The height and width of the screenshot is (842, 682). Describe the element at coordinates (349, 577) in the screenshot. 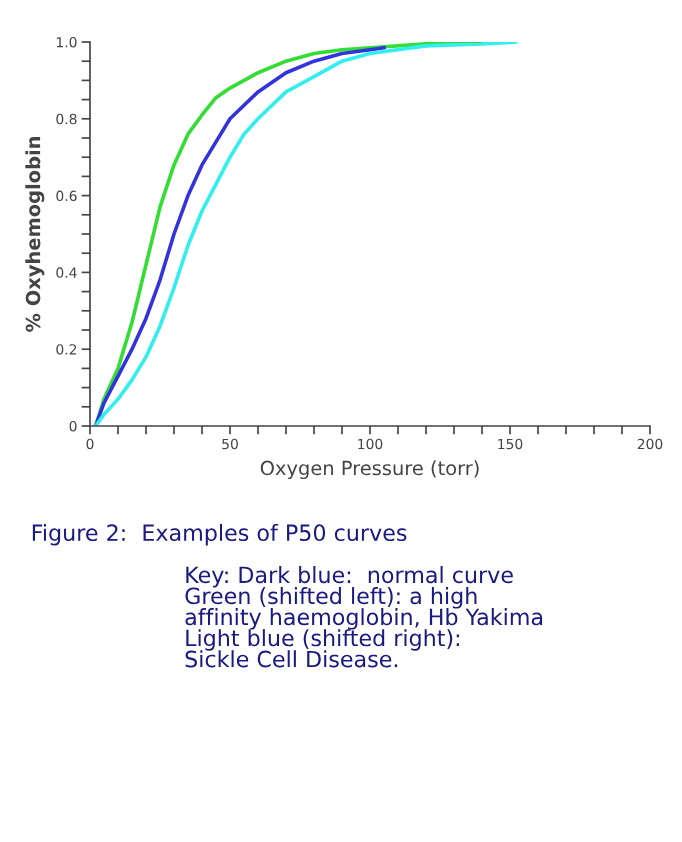

I see `text: Key: Dark blue: normal curve` at that location.